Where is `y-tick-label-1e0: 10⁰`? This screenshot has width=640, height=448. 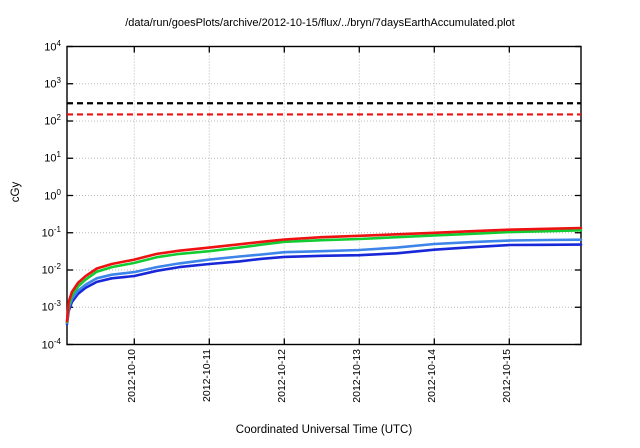 y-tick-label-1e0: 10⁰ is located at coordinates (52, 195).